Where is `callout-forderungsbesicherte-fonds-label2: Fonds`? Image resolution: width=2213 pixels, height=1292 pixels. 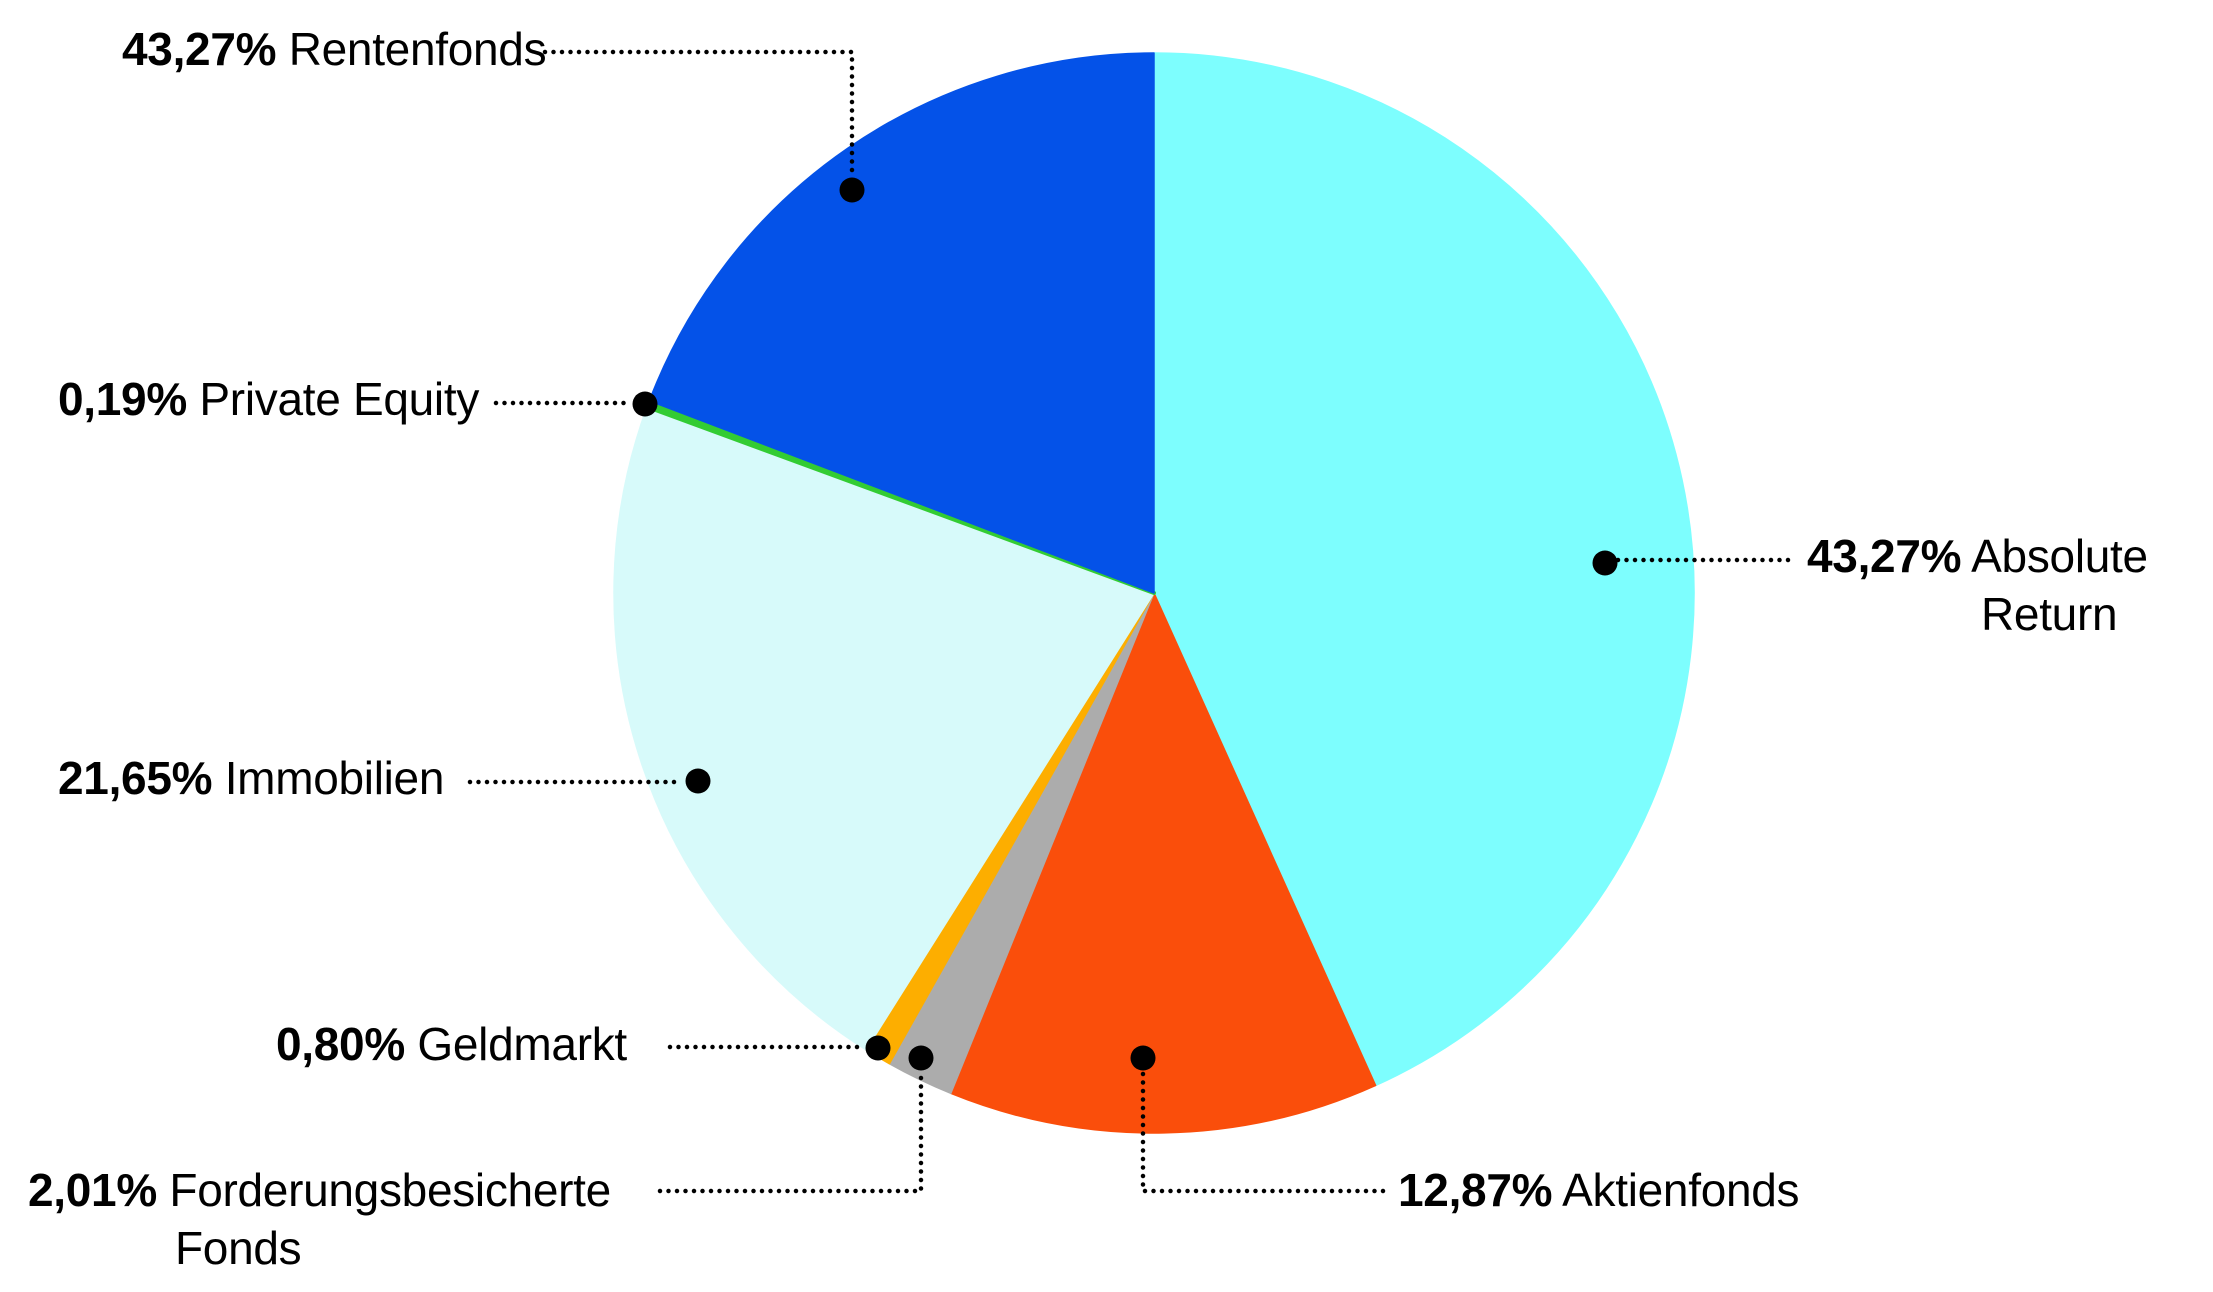
callout-forderungsbesicherte-fonds-label2: Fonds is located at coordinates (238, 1248).